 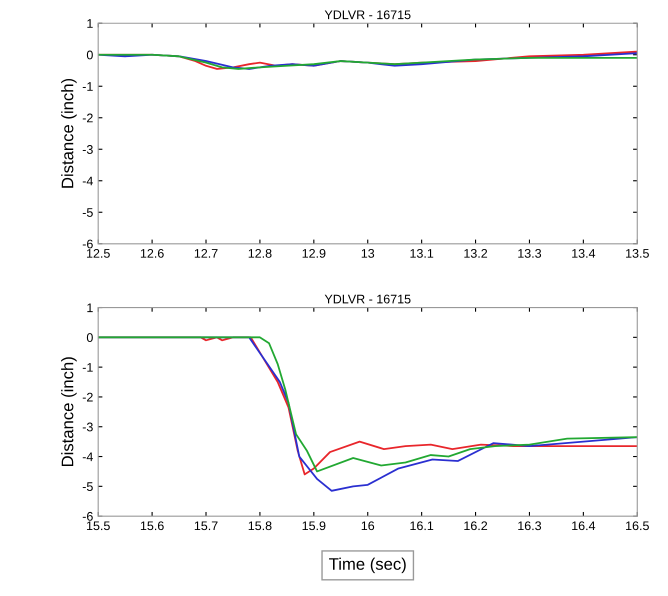 What do you see at coordinates (98, 253) in the screenshot?
I see `x-tick-label: 12.5` at bounding box center [98, 253].